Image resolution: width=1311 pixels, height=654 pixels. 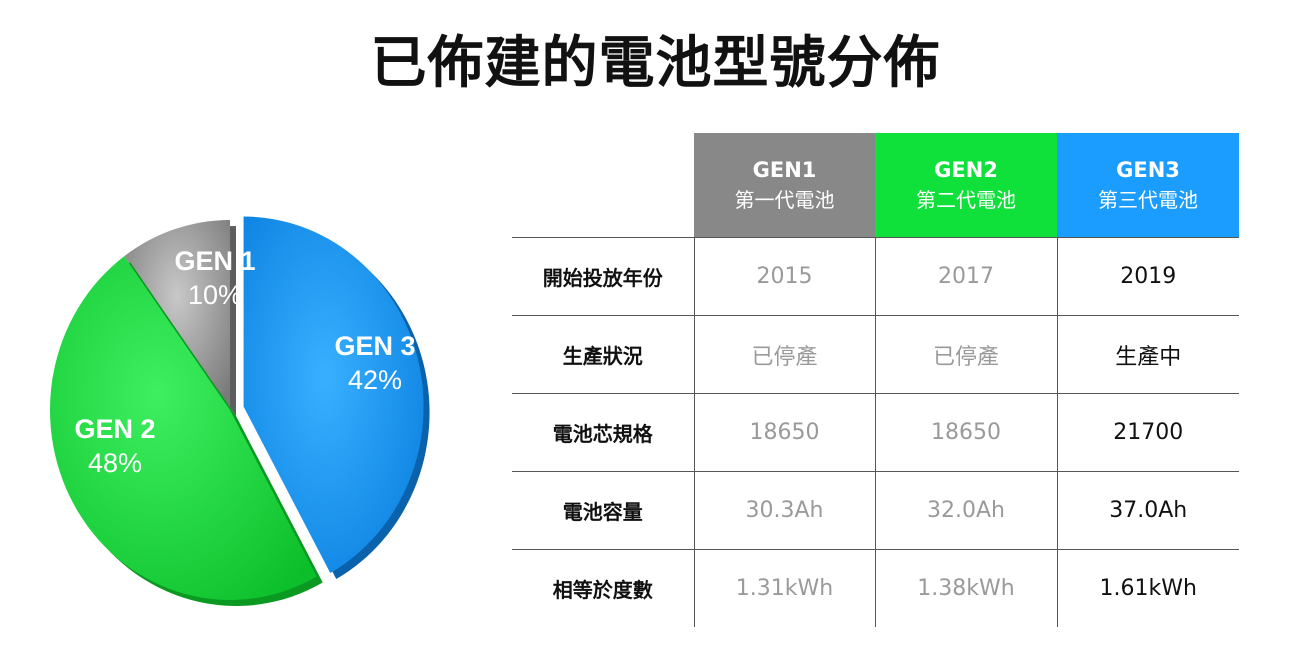 I want to click on table-header-row: GEN1 第一代電池 GEN2 第二代電池 GEN3 第三代電池, so click(x=875, y=185).